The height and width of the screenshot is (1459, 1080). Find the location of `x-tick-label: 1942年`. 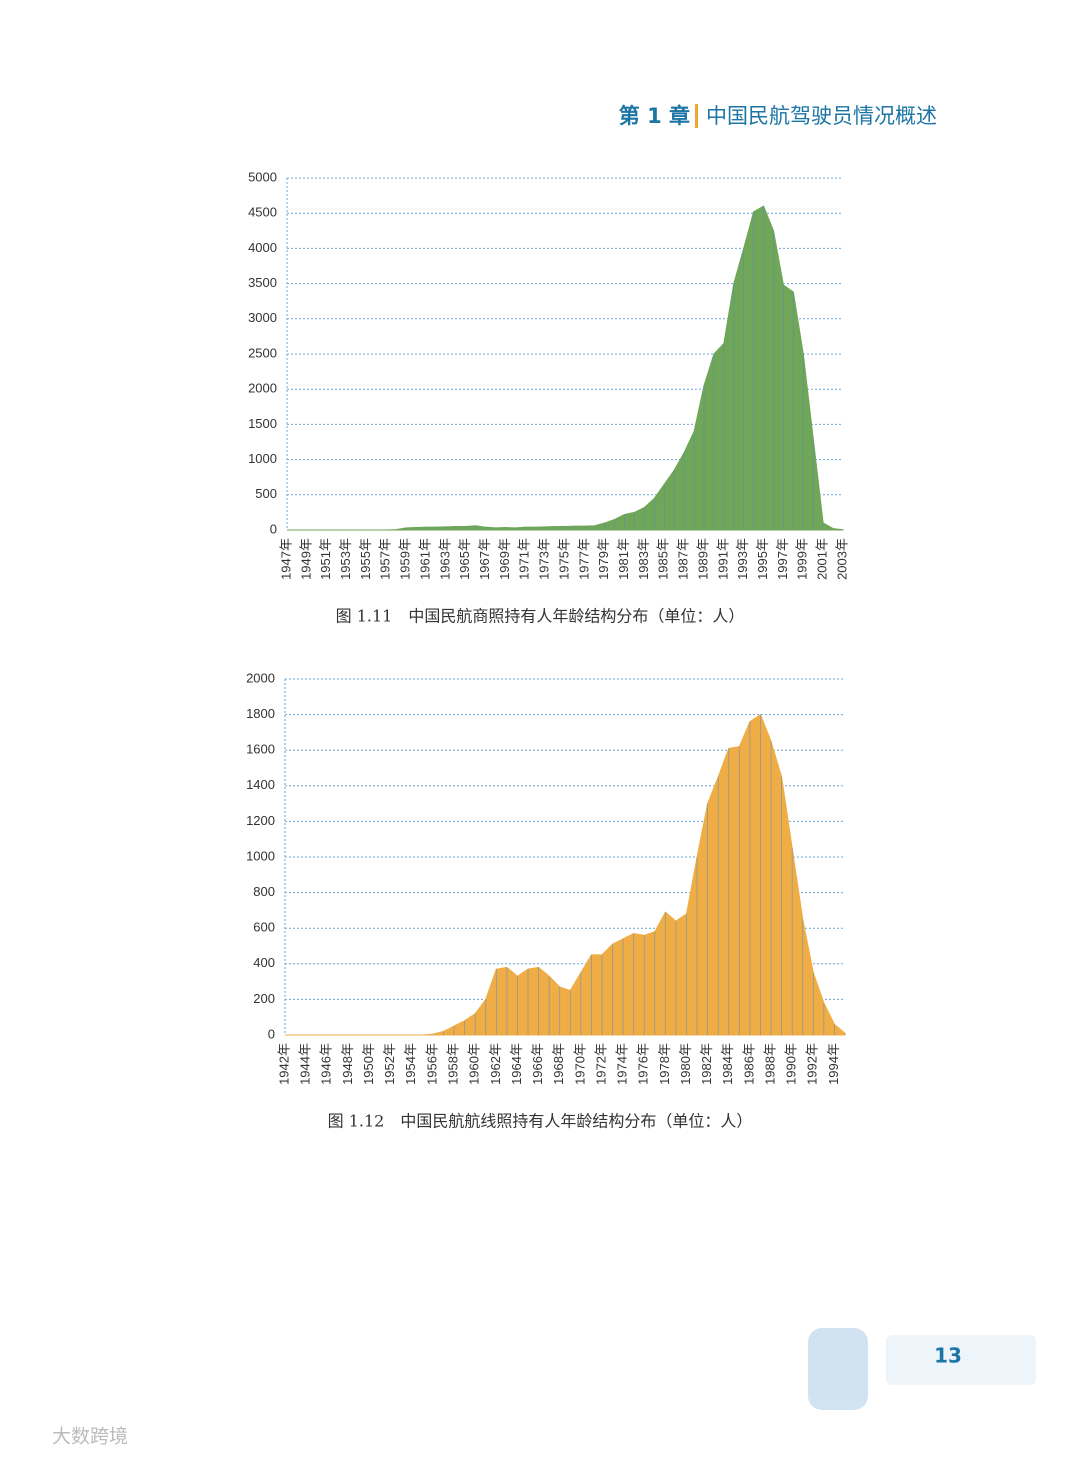

x-tick-label: 1942年 is located at coordinates (283, 1064).